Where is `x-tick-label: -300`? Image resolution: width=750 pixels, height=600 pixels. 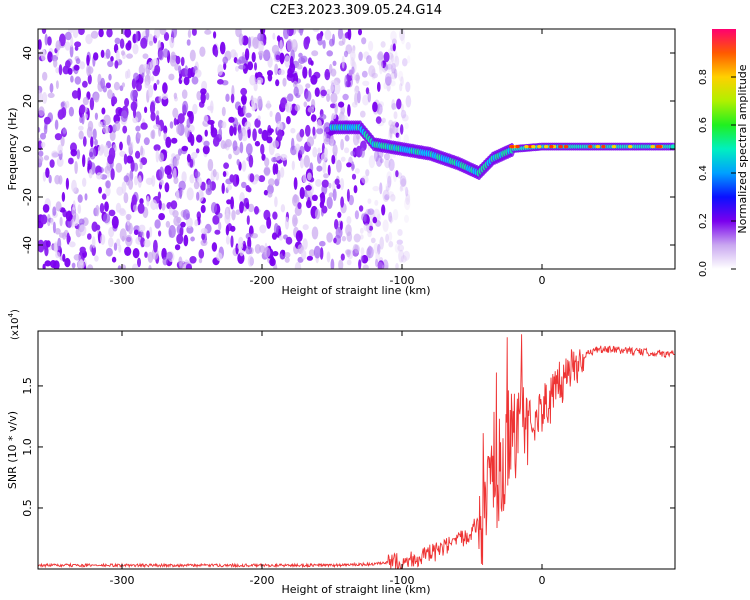 x-tick-label: -300 is located at coordinates (122, 580).